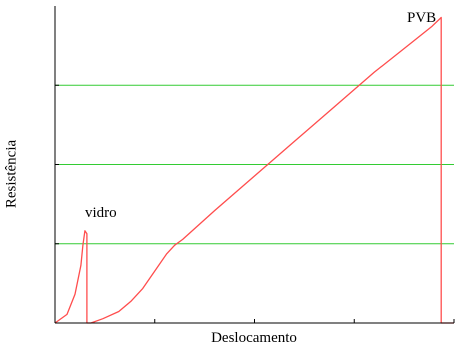  What do you see at coordinates (254, 338) in the screenshot?
I see `x-axis-label: Deslocamento` at bounding box center [254, 338].